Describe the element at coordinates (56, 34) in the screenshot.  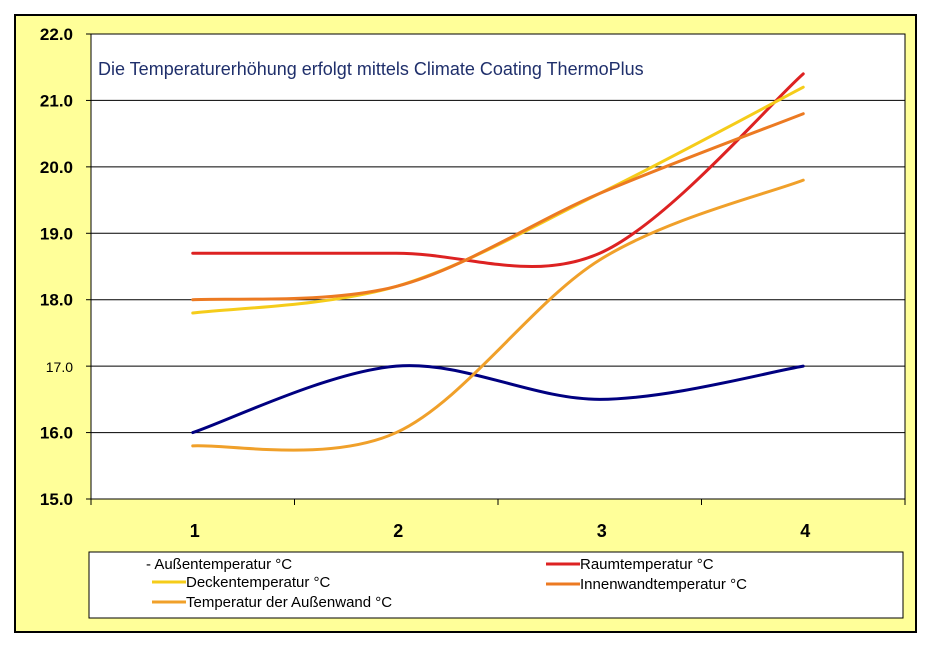
I see `y-tick-label: 22.0` at that location.